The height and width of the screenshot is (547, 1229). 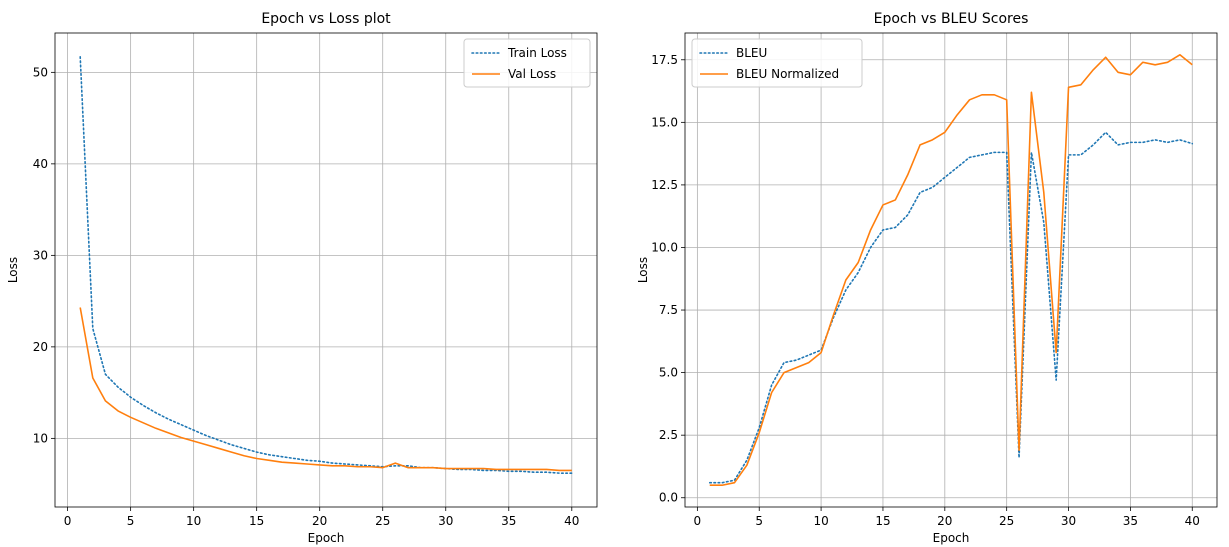 I want to click on bleu-chart-legend: BLEU BLEU Normalized, so click(x=777, y=63).